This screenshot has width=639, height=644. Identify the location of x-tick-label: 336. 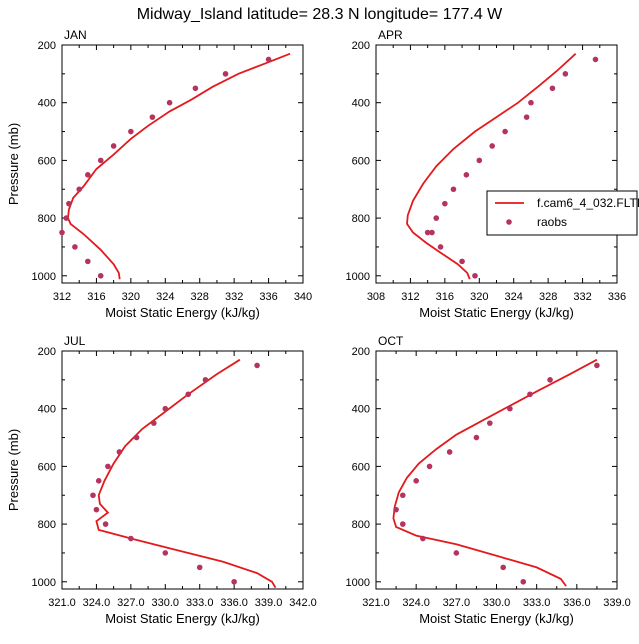
(268, 297).